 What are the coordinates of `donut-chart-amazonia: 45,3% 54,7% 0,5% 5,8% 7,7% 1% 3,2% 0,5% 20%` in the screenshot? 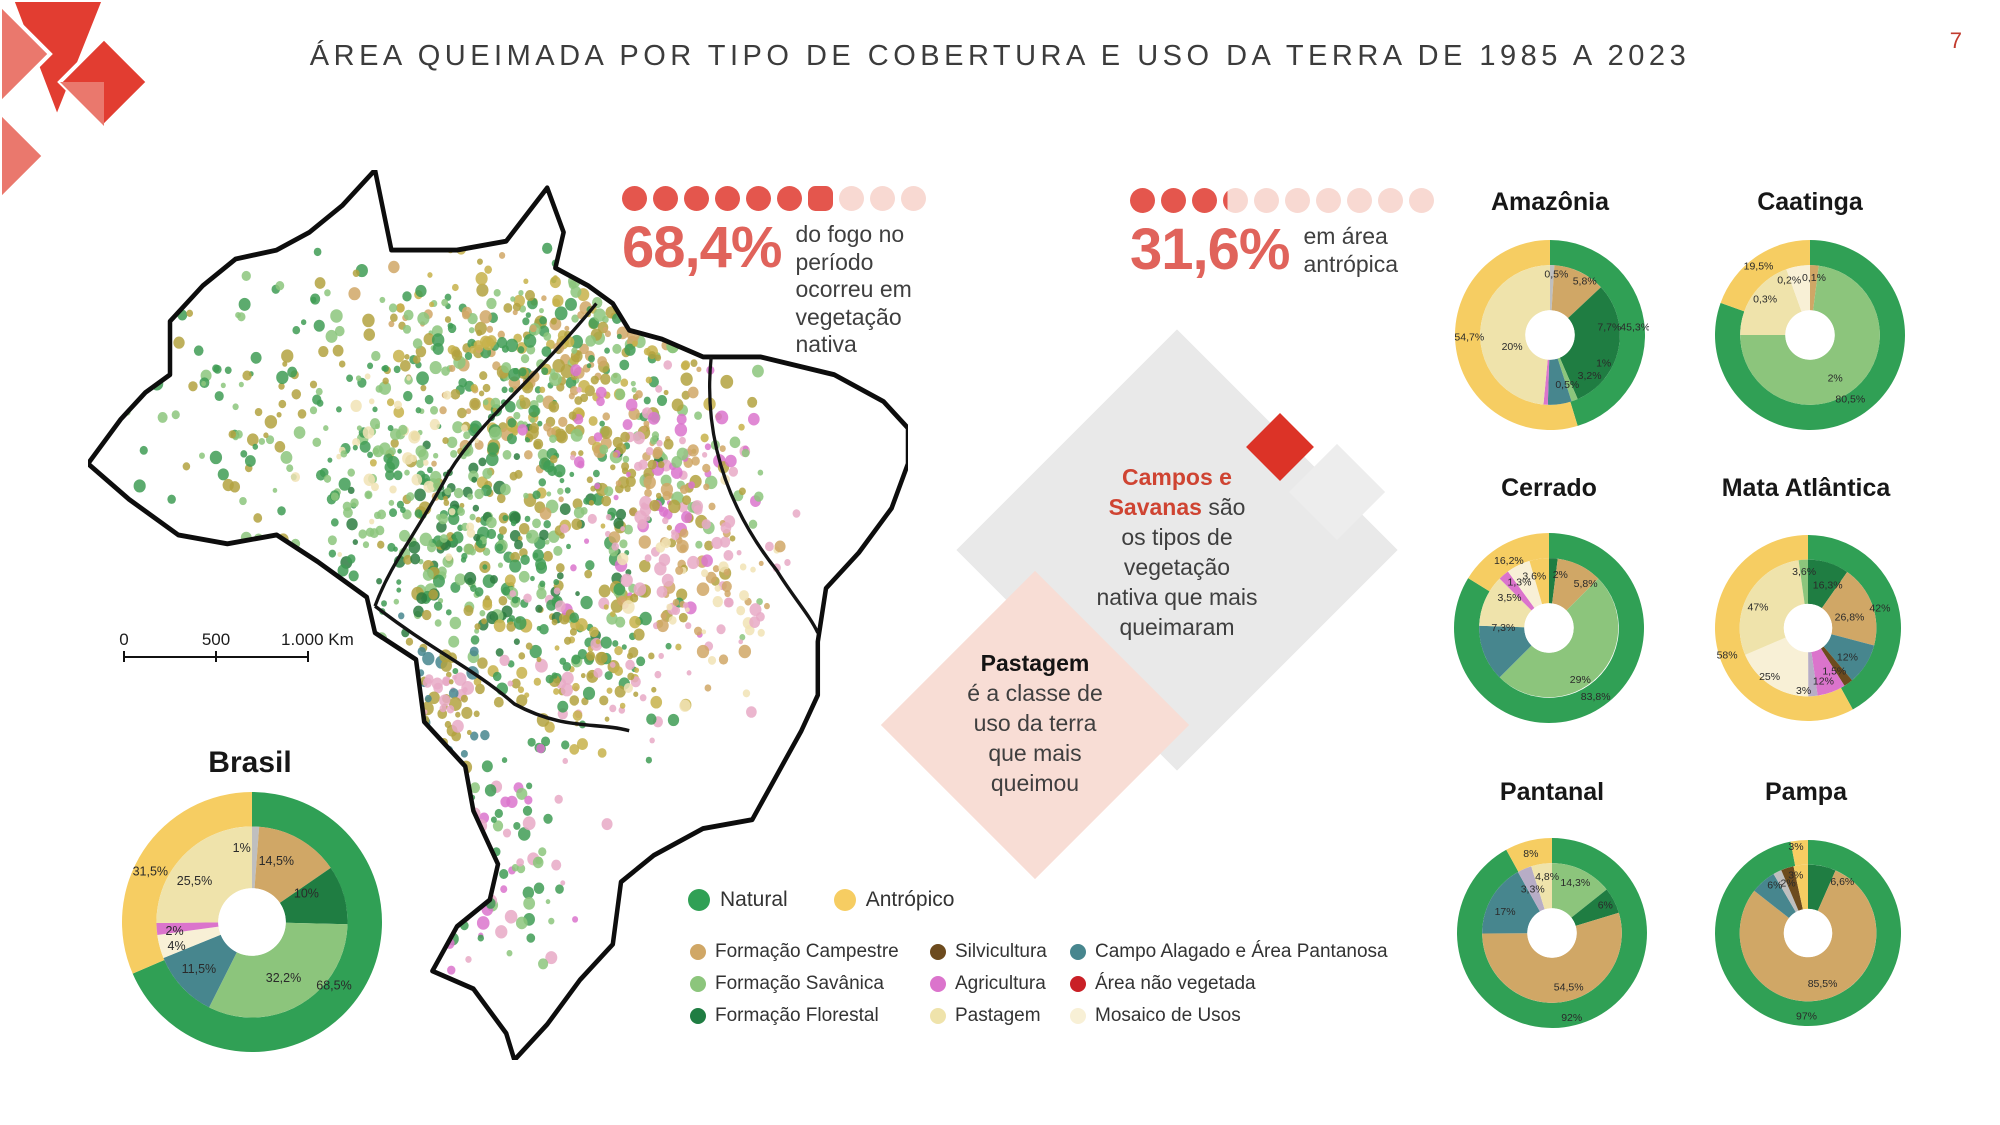 It's located at (1550, 335).